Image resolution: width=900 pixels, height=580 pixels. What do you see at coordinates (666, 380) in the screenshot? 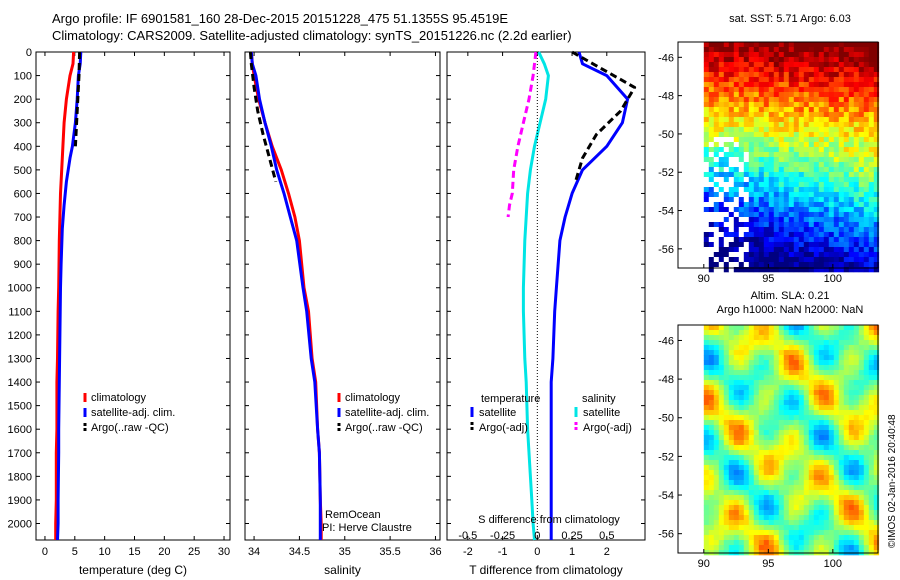
I see `sla_map-ytick-label: -48` at bounding box center [666, 380].